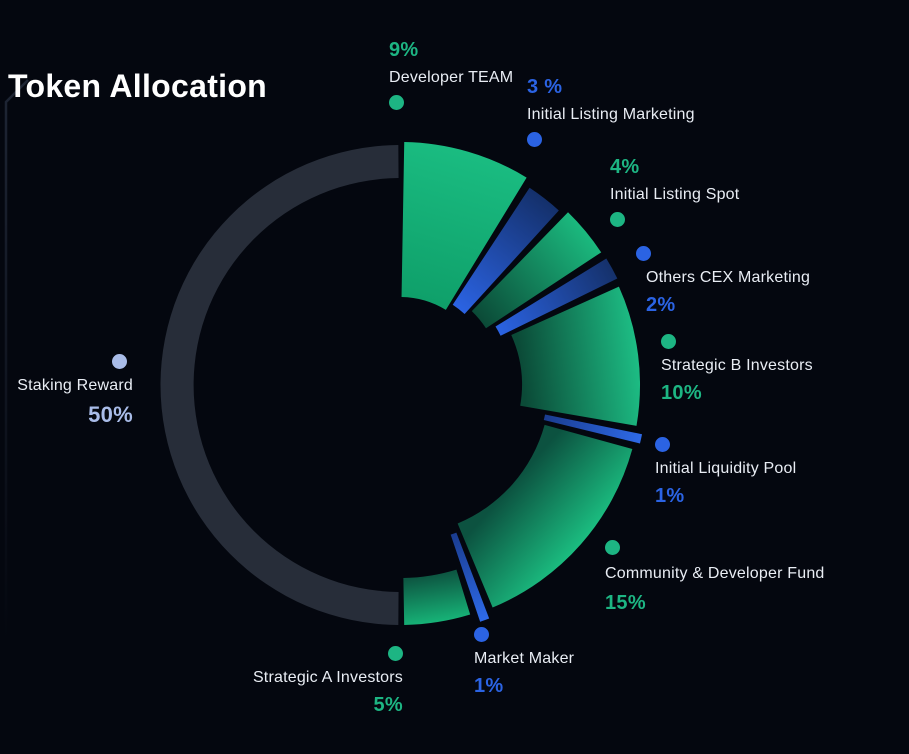 The height and width of the screenshot is (754, 909). What do you see at coordinates (661, 305) in the screenshot?
I see `legend-pct: 2%` at bounding box center [661, 305].